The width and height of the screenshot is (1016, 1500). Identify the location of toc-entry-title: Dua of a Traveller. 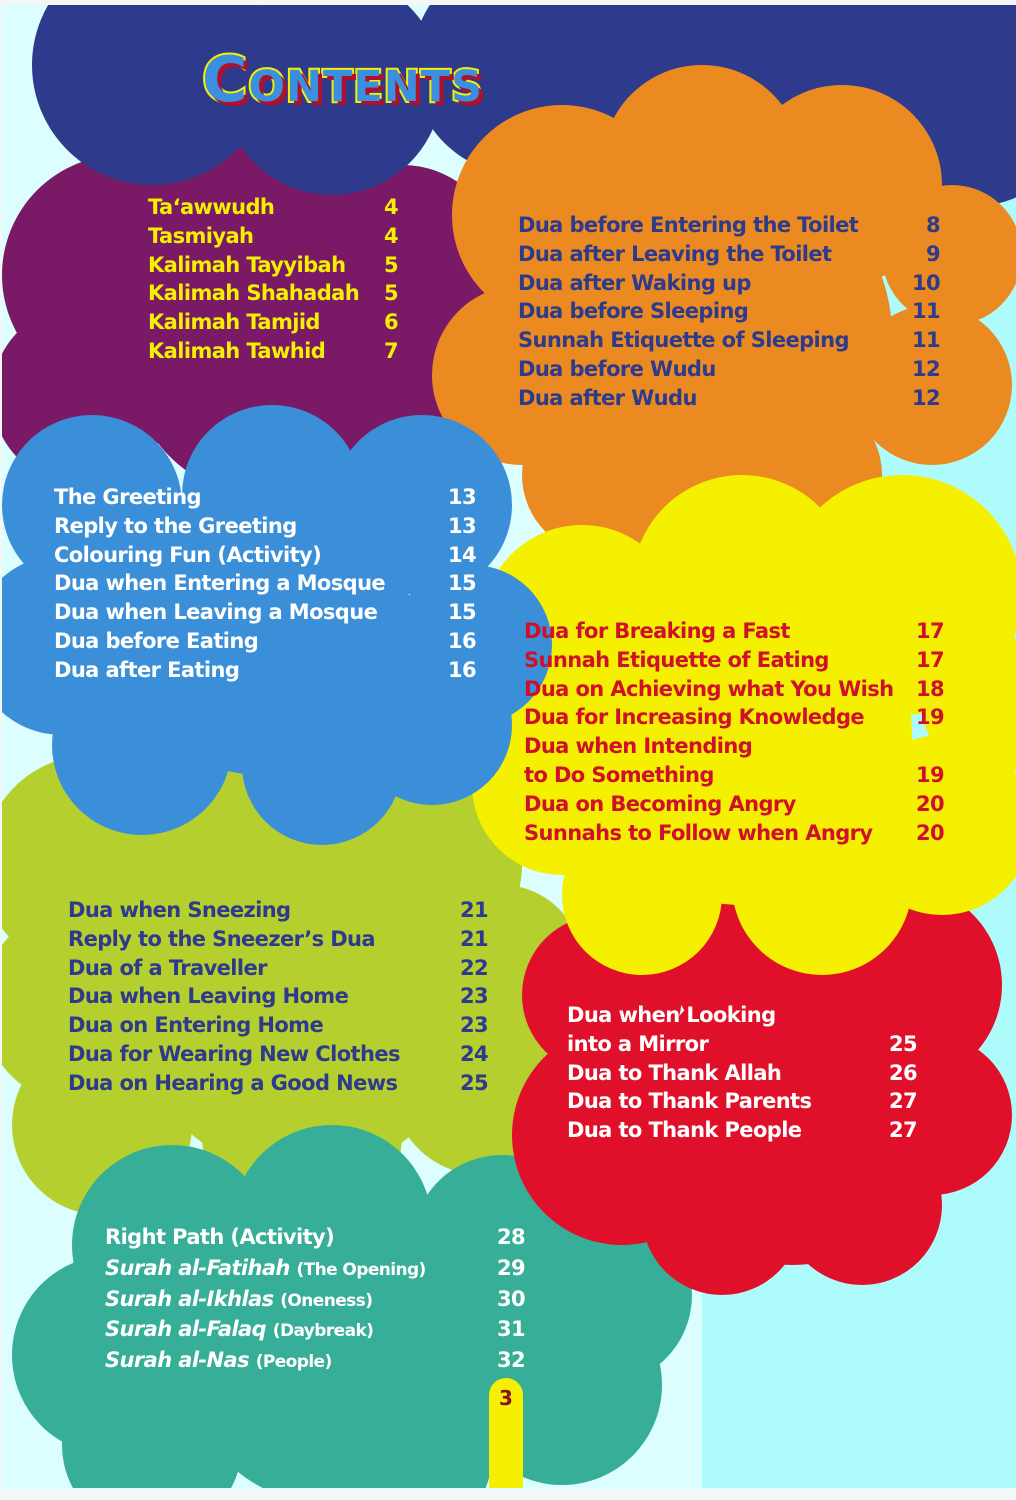
(168, 967).